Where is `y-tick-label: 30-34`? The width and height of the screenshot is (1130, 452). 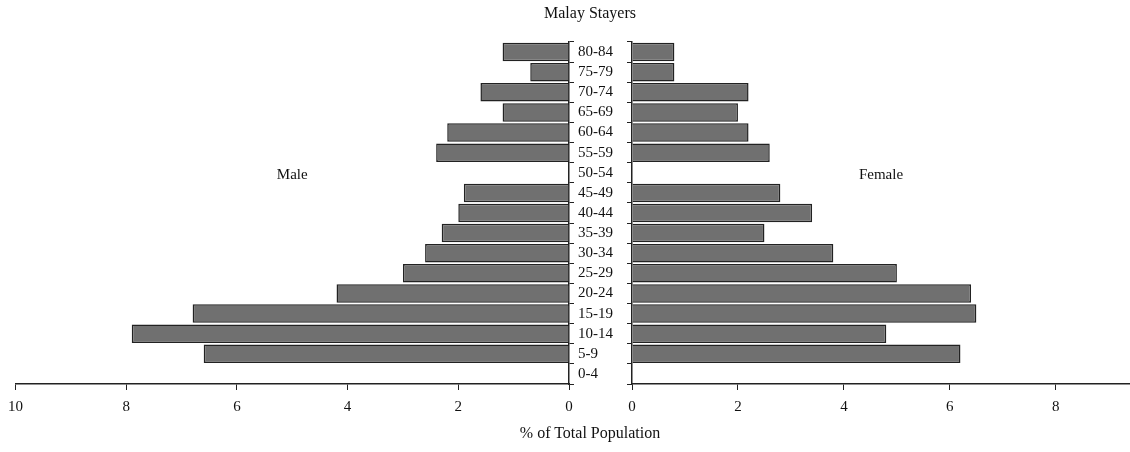
y-tick-label: 30-34 is located at coordinates (596, 252).